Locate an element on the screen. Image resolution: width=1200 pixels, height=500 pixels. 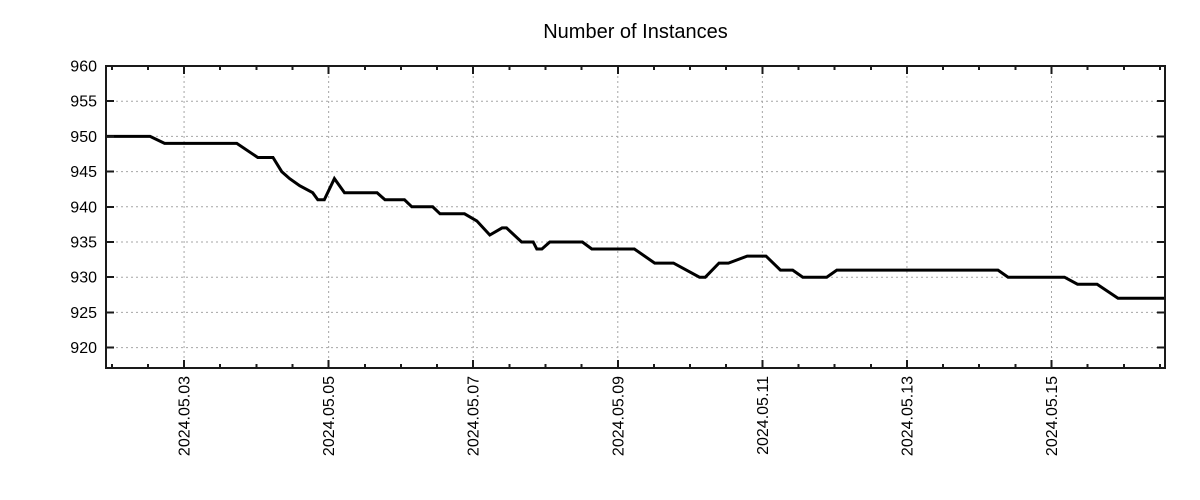
x-tick-label: 2024.05.09 is located at coordinates (618, 416).